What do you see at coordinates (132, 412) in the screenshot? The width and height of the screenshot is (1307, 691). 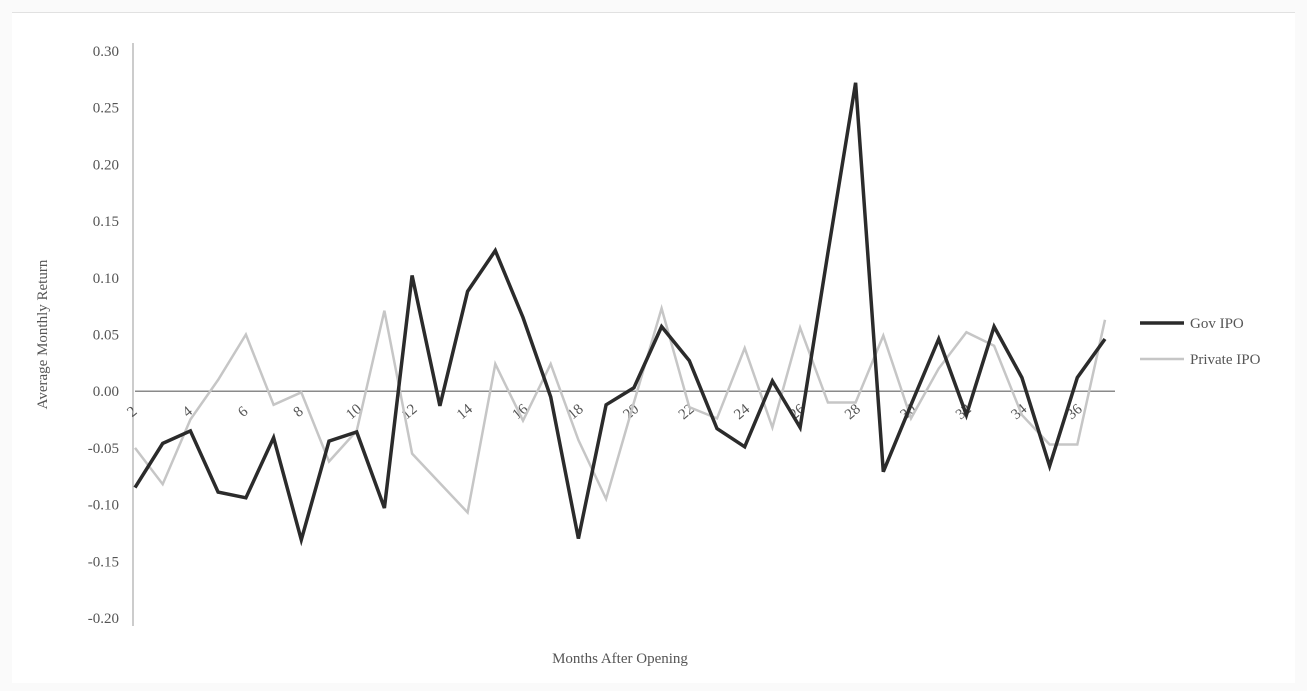 I see `x-tick-label: 2` at bounding box center [132, 412].